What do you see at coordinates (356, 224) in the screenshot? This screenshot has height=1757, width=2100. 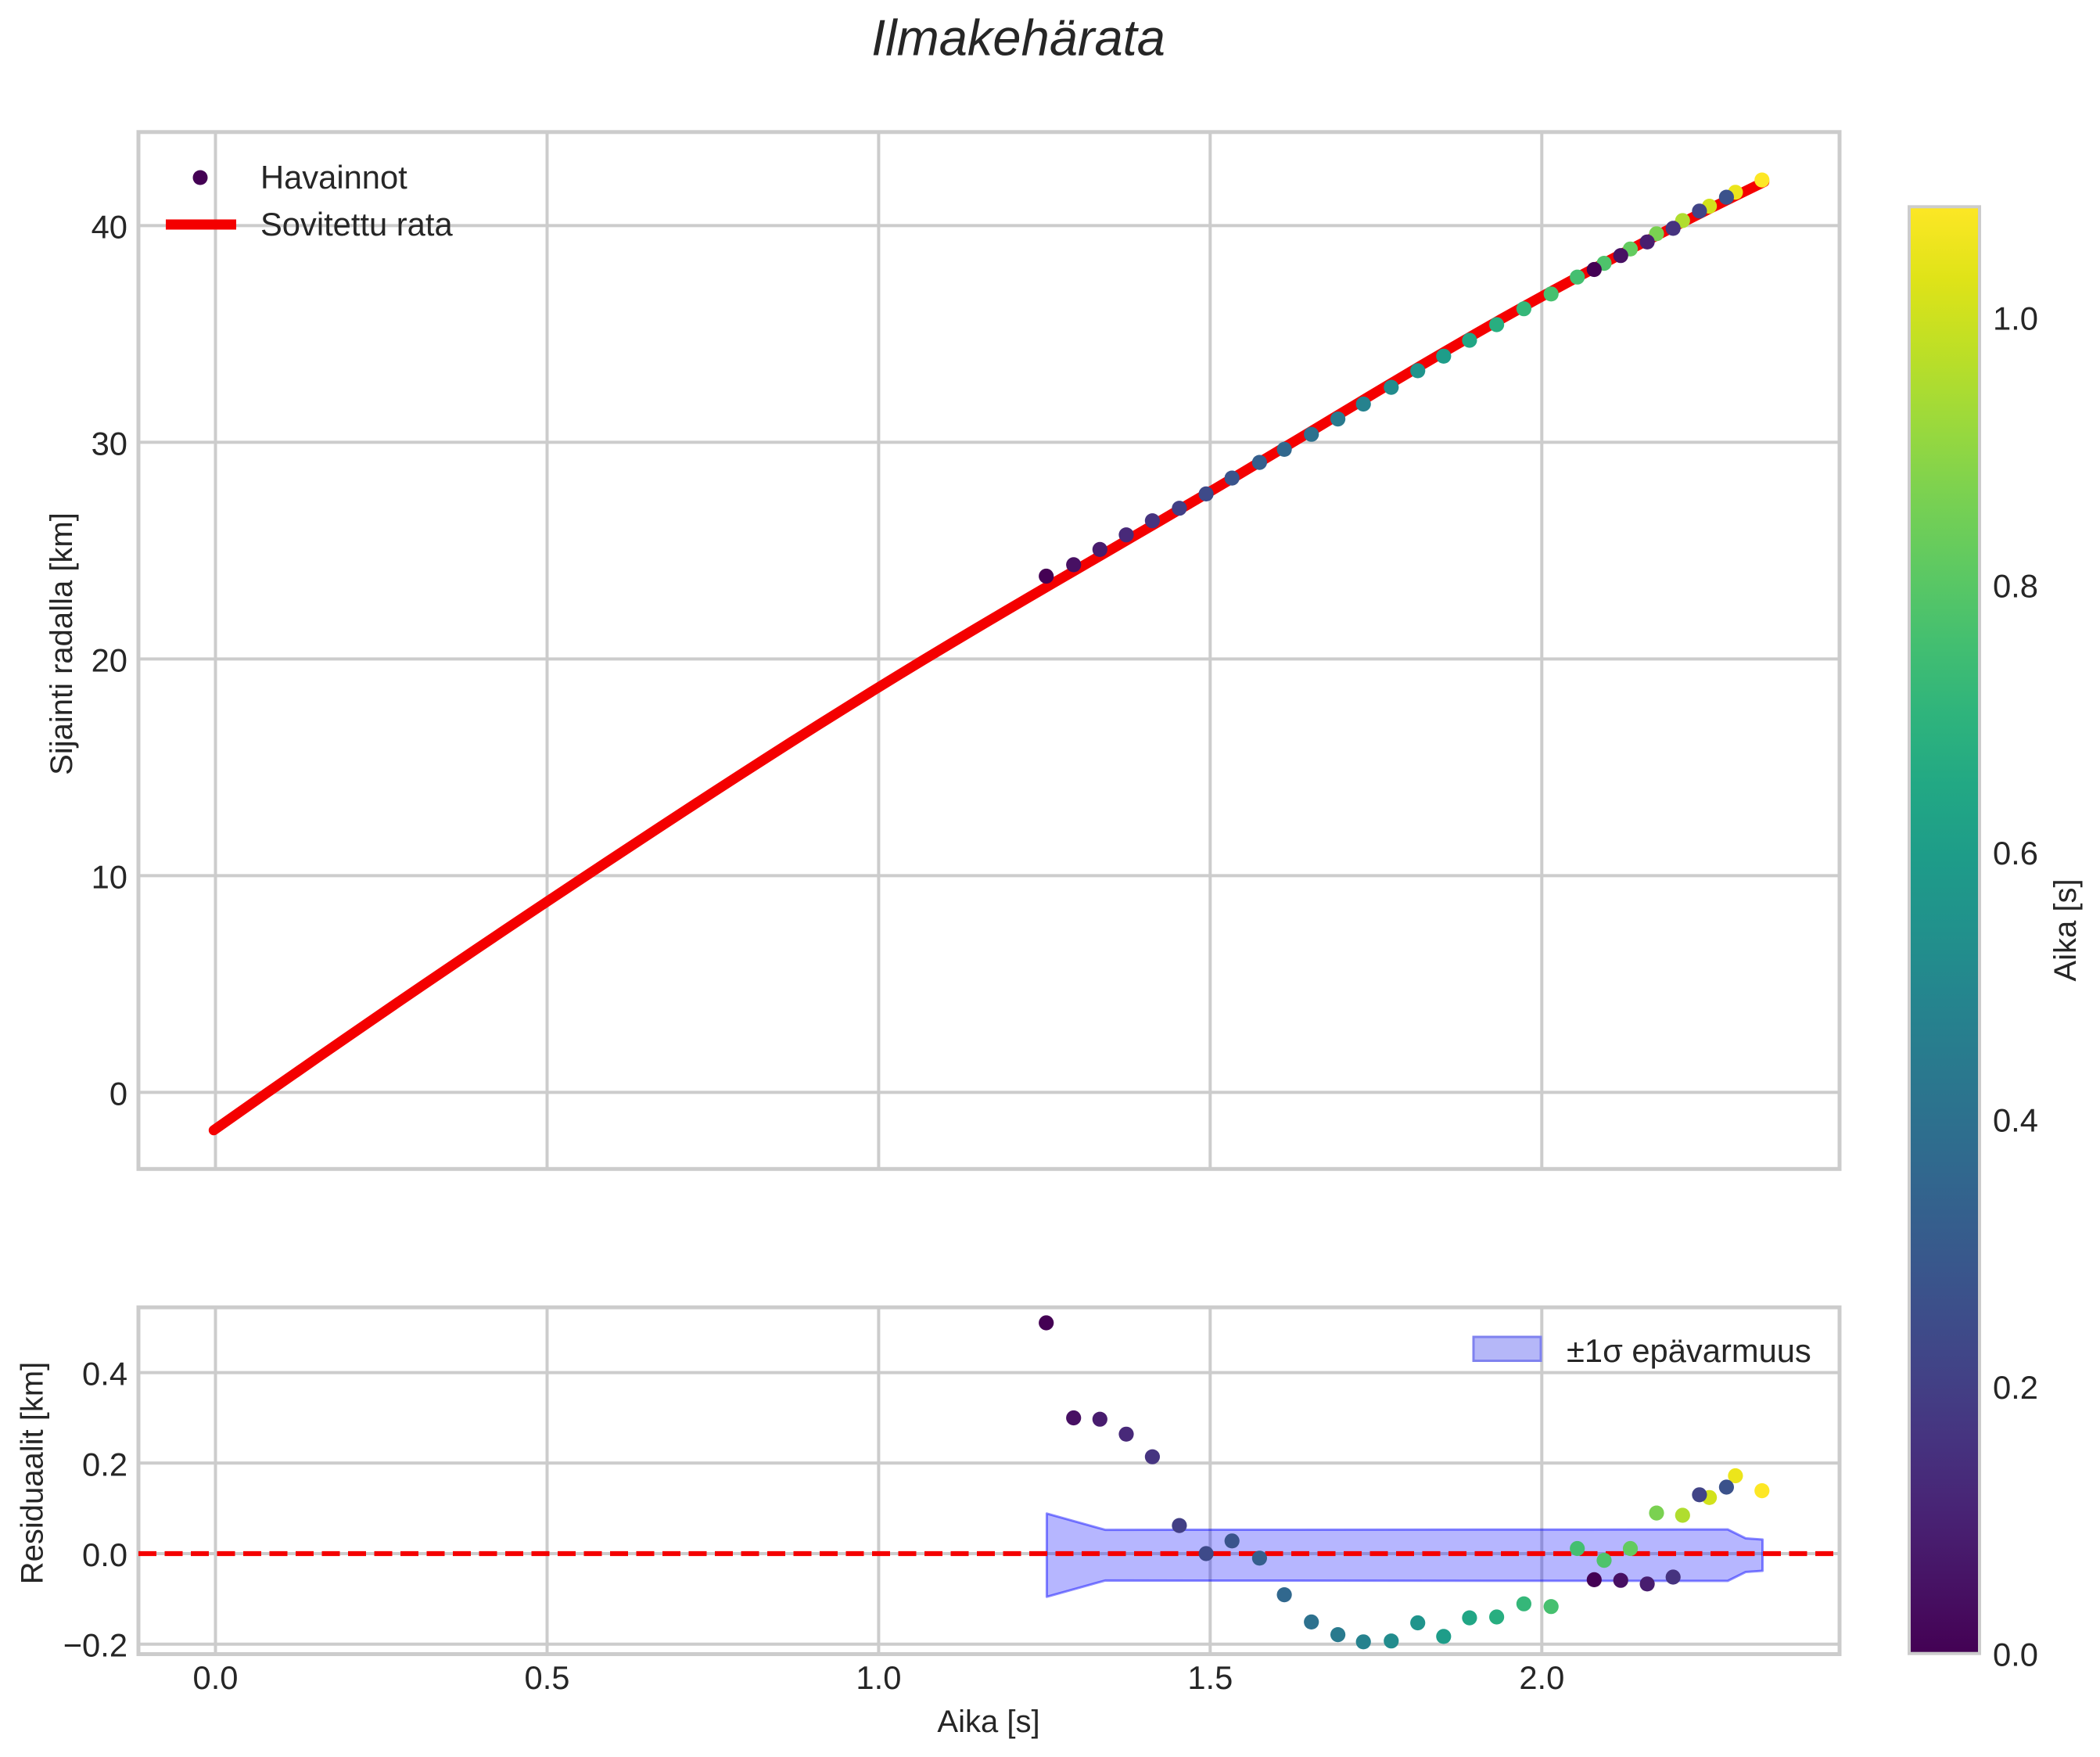 I see `svg-text: Sovitettu rata` at bounding box center [356, 224].